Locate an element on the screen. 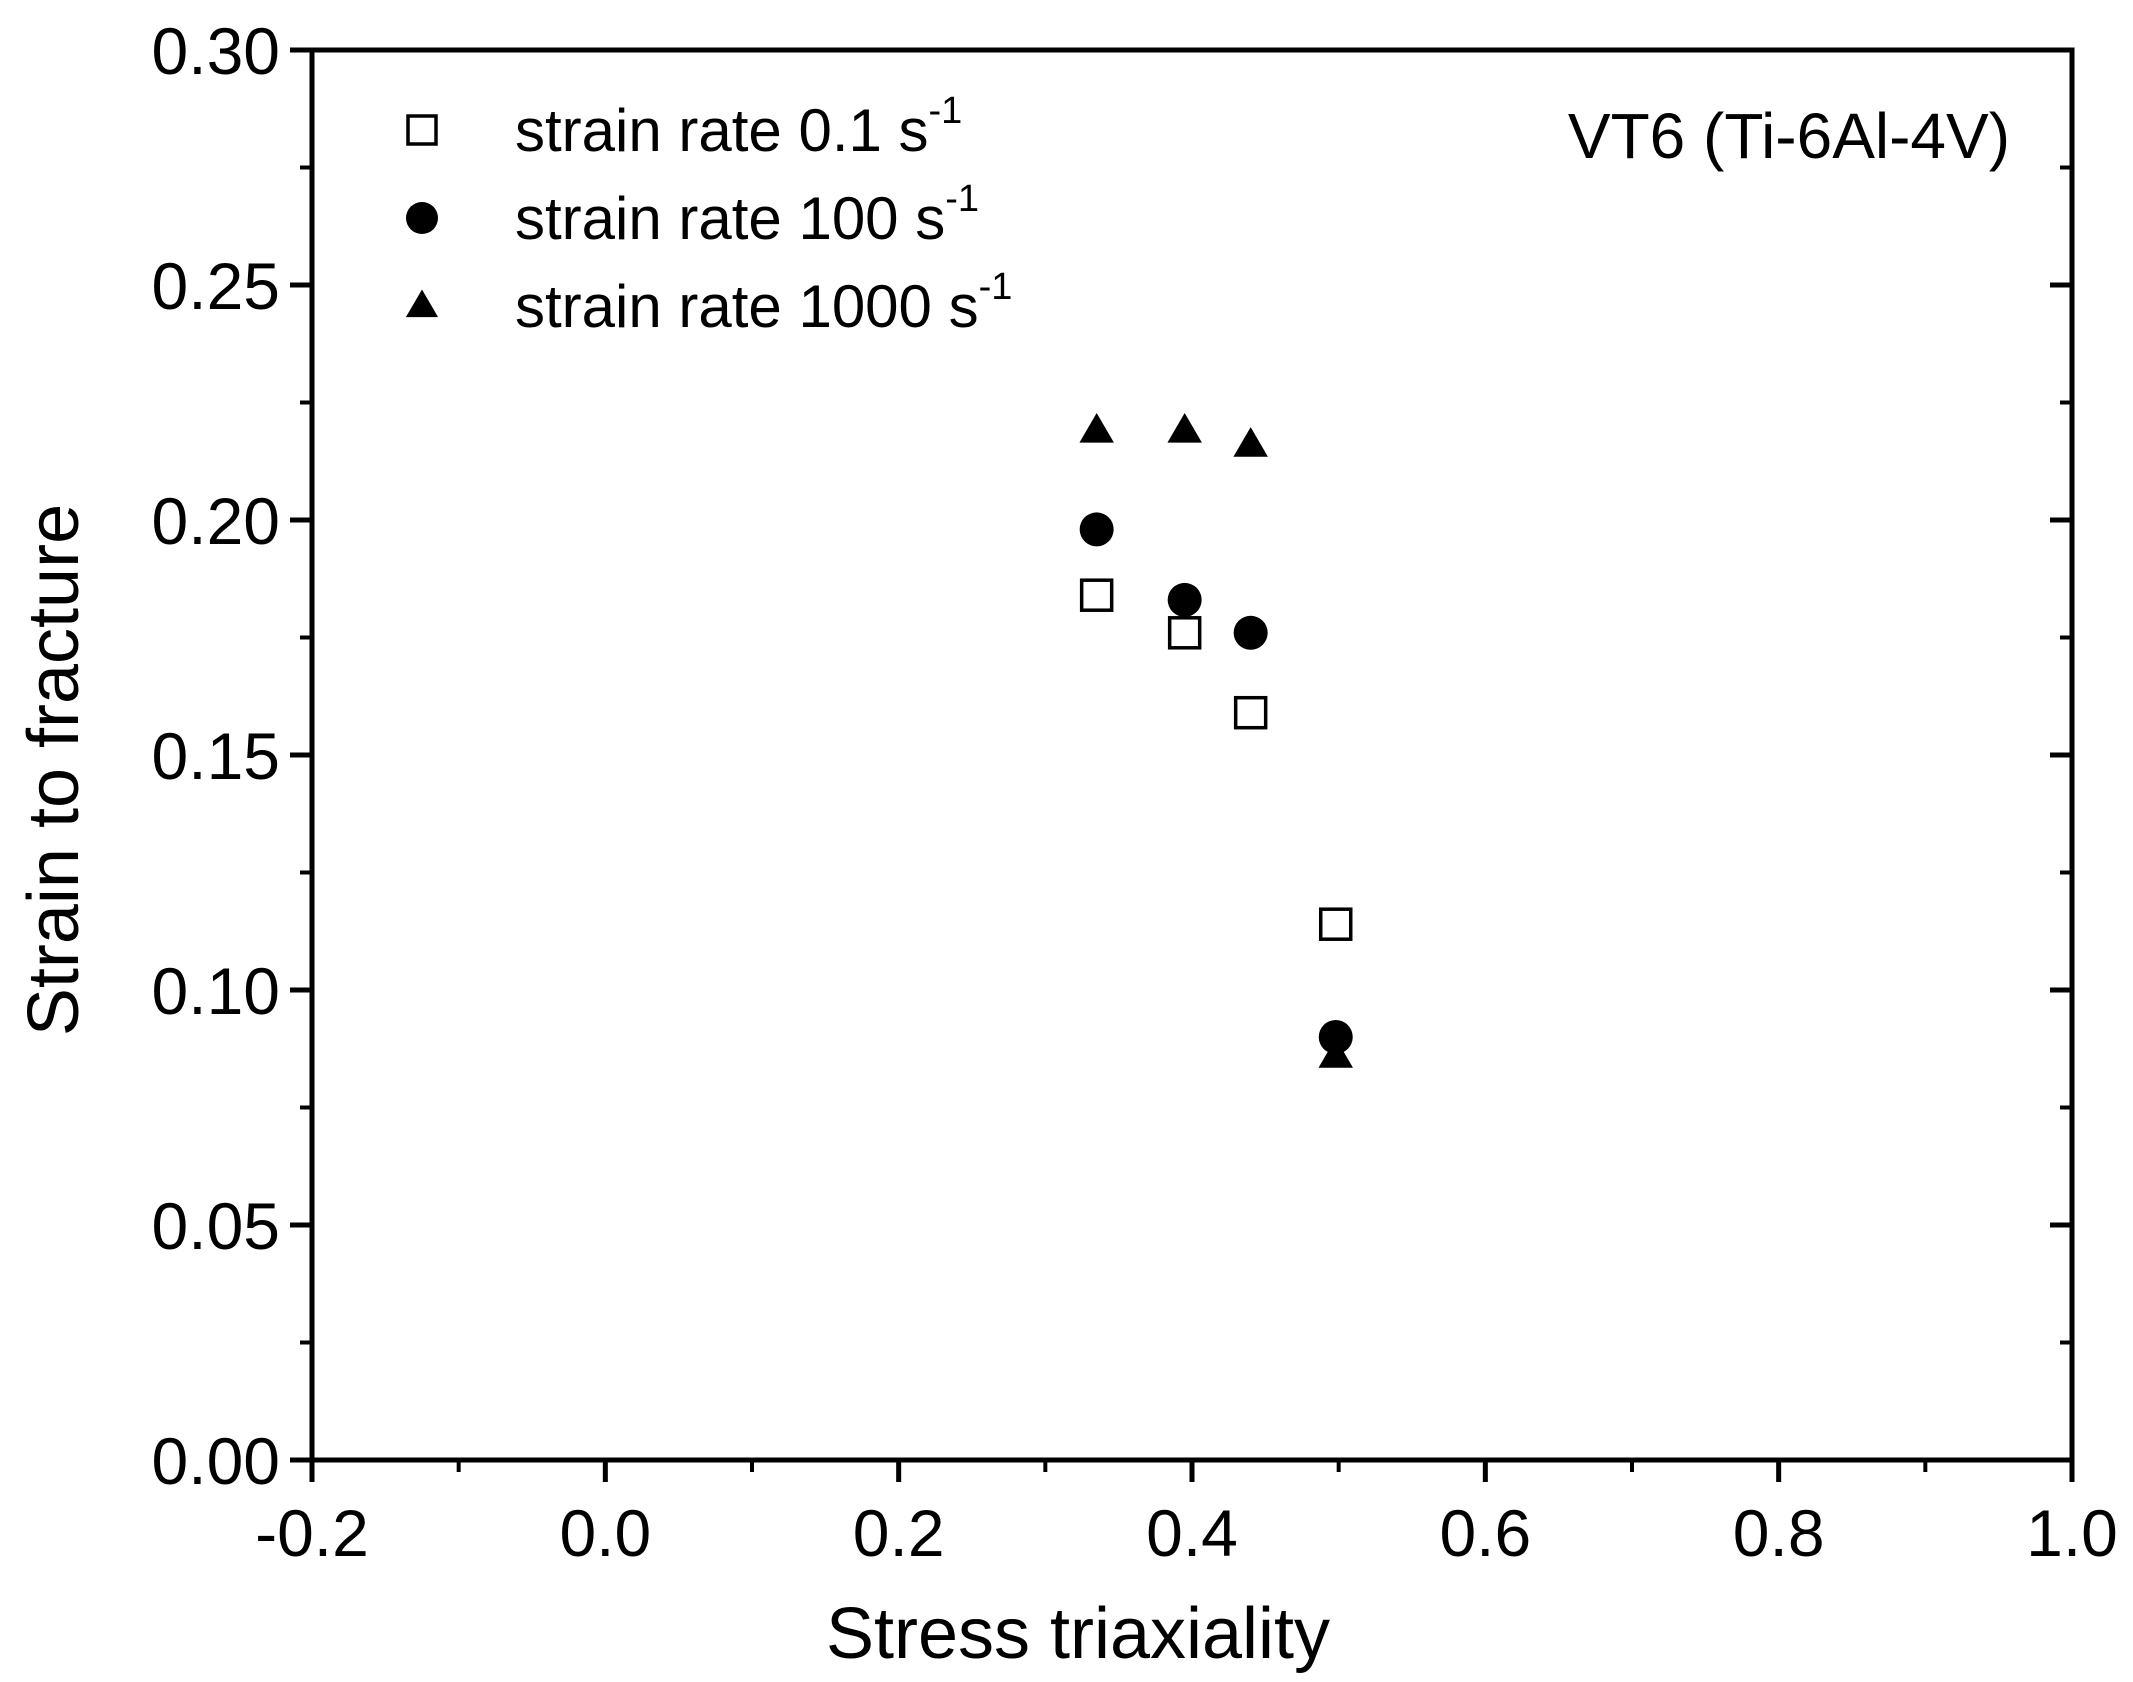  x-tick-label: 0.0 is located at coordinates (605, 1533).